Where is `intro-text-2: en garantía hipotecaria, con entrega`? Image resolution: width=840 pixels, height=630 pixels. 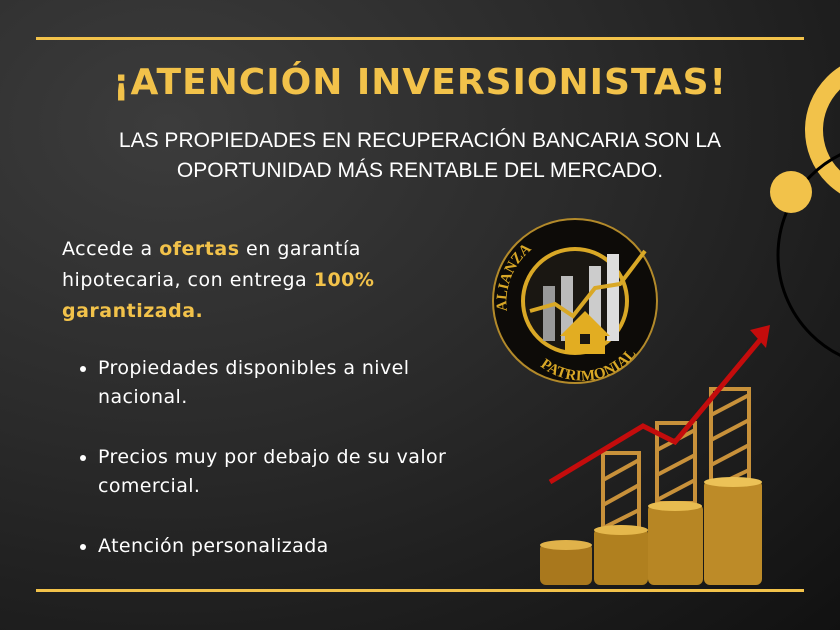
intro-text-2: en garantía hipotecaria, con entrega is located at coordinates (211, 264).